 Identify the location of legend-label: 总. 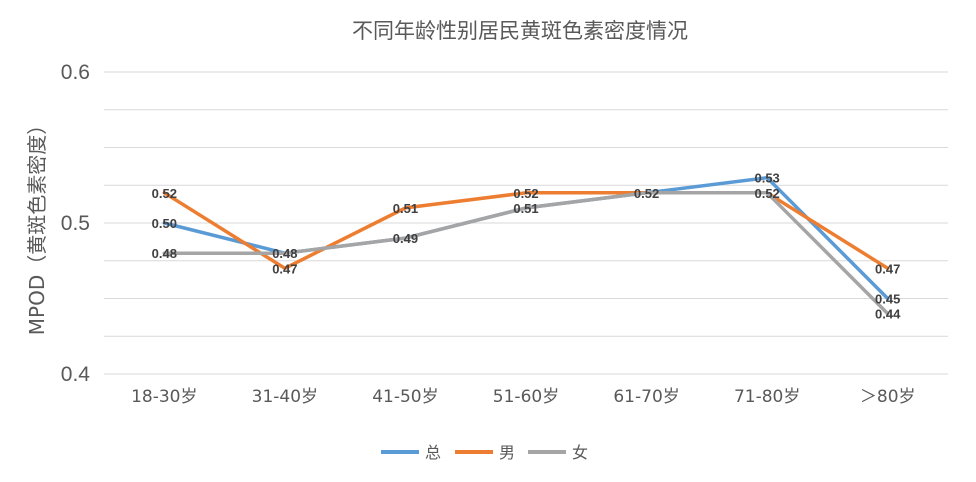
(433, 452).